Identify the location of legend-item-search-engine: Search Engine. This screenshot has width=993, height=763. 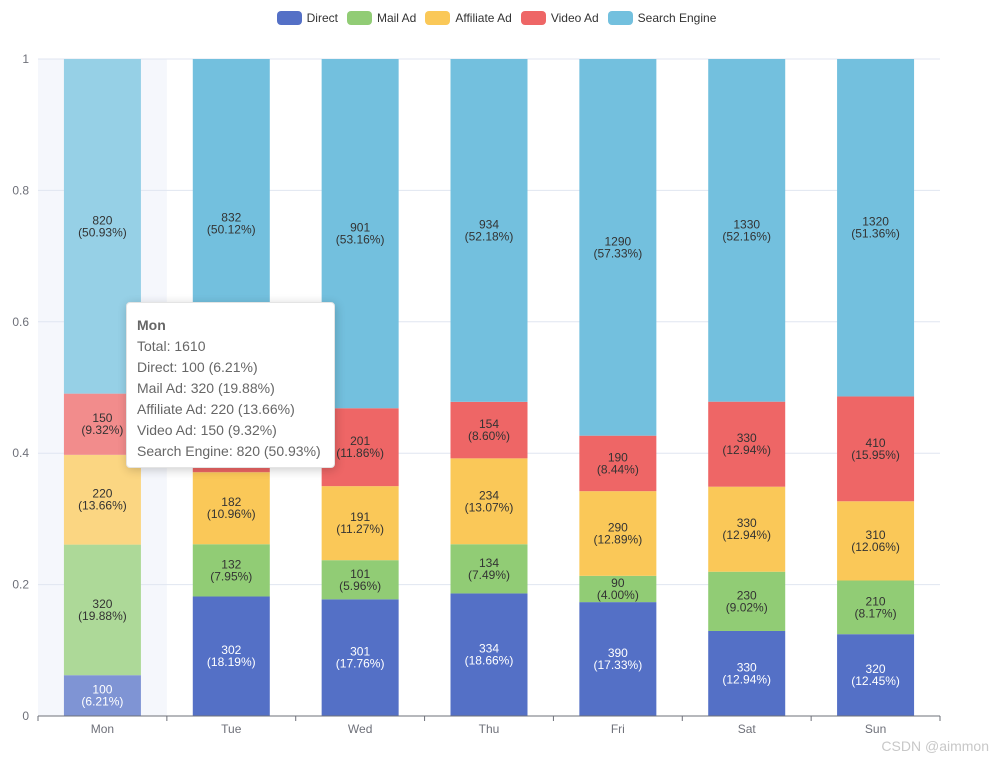
(661, 18).